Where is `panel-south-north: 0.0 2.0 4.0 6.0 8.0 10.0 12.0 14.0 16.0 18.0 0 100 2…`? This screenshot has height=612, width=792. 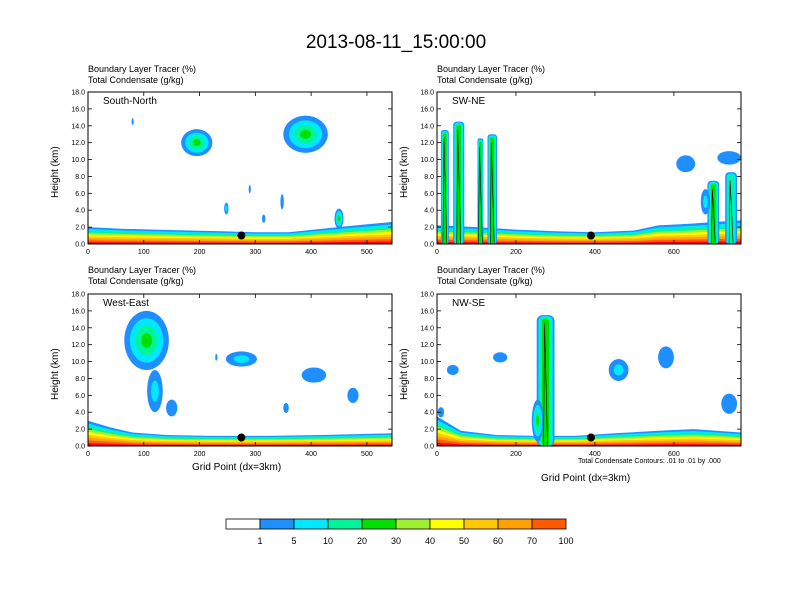 panel-south-north: 0.0 2.0 4.0 6.0 8.0 10.0 12.0 14.0 16.0 18.0 0 100 2… is located at coordinates (232, 173).